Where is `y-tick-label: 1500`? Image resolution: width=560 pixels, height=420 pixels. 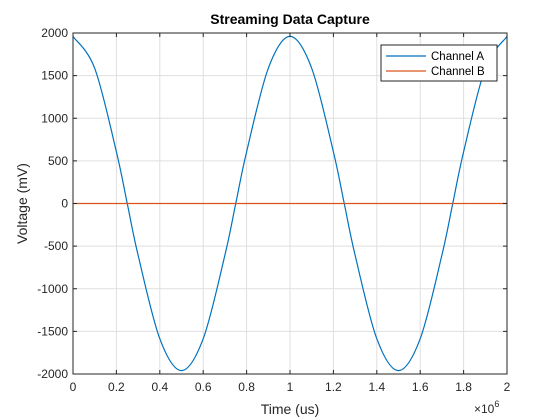 y-tick-label: 1500 is located at coordinates (54, 76).